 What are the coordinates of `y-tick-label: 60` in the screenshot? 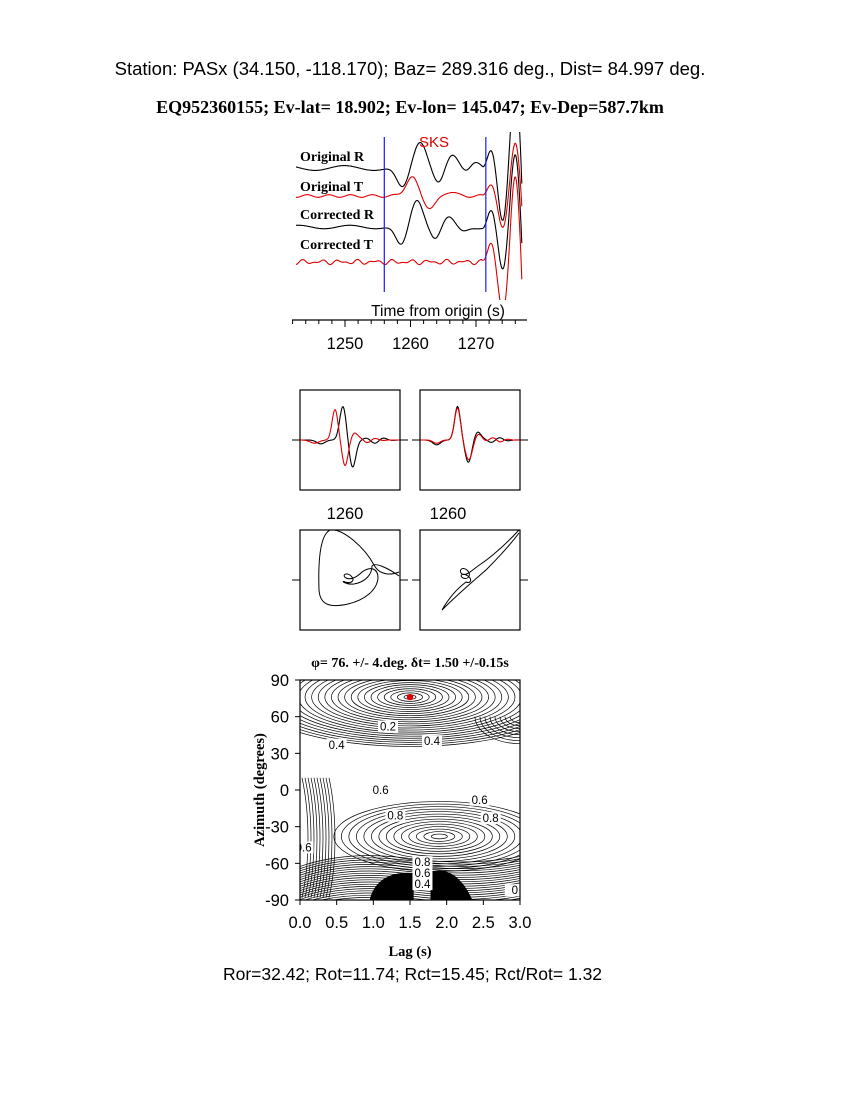 It's located at (280, 718).